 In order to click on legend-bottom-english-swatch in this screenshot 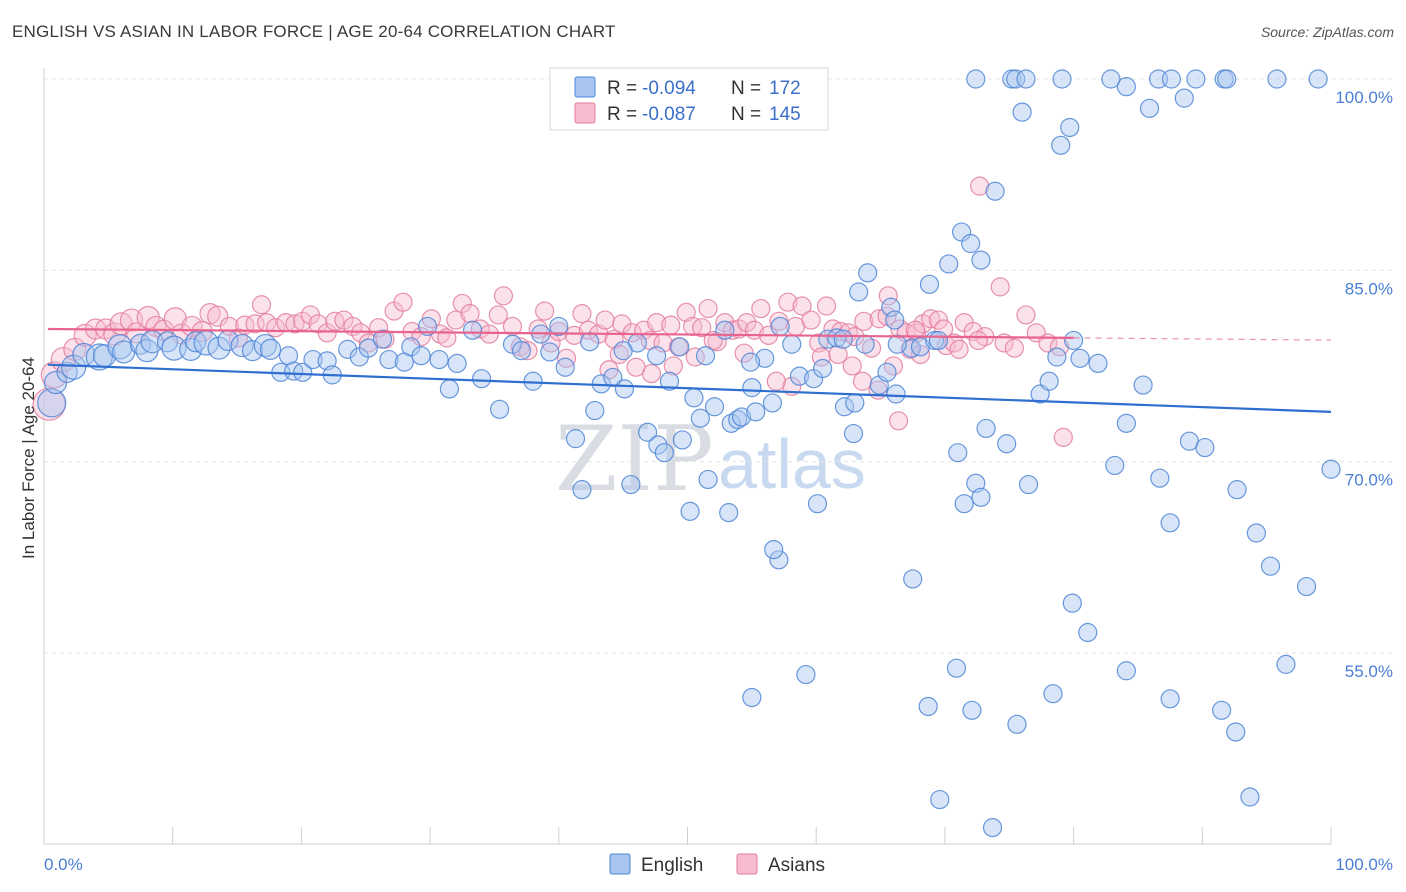, I will do `click(620, 864)`.